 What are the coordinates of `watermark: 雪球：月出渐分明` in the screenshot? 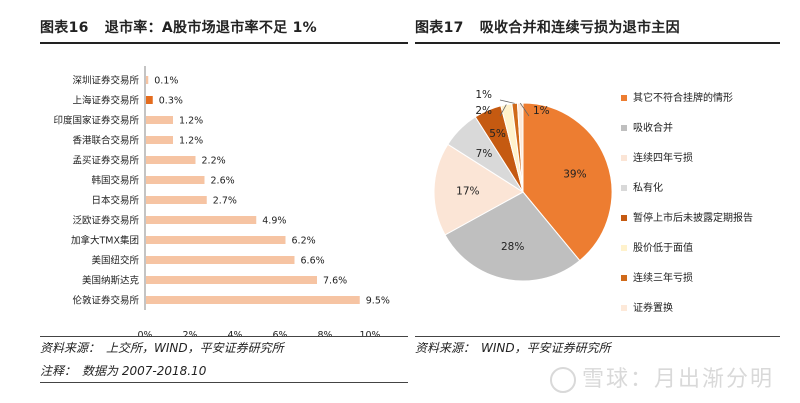 It's located at (661, 377).